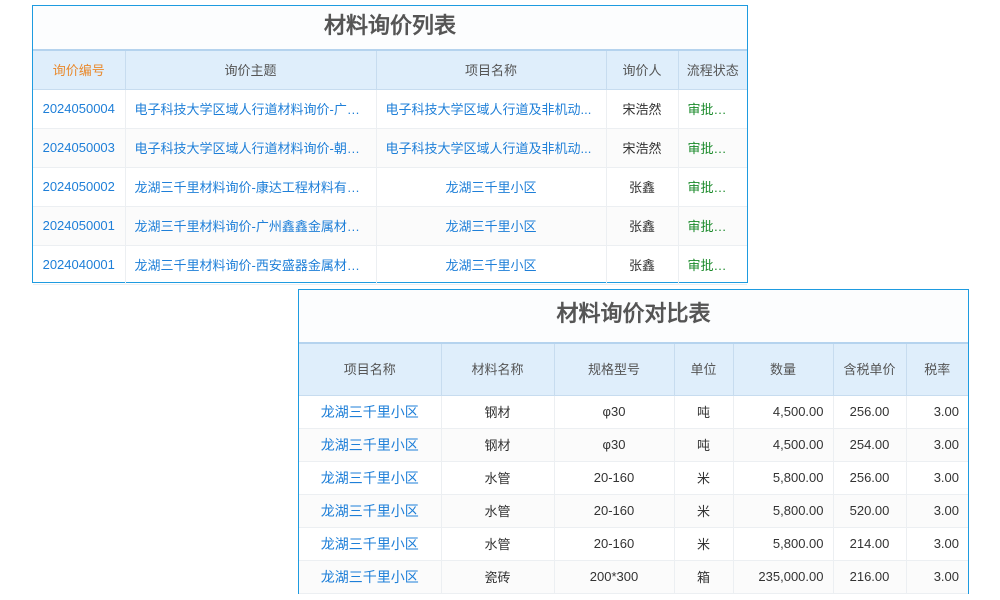 The height and width of the screenshot is (600, 1000). Describe the element at coordinates (79, 148) in the screenshot. I see `inquiry-id-link: 2024050003` at that location.